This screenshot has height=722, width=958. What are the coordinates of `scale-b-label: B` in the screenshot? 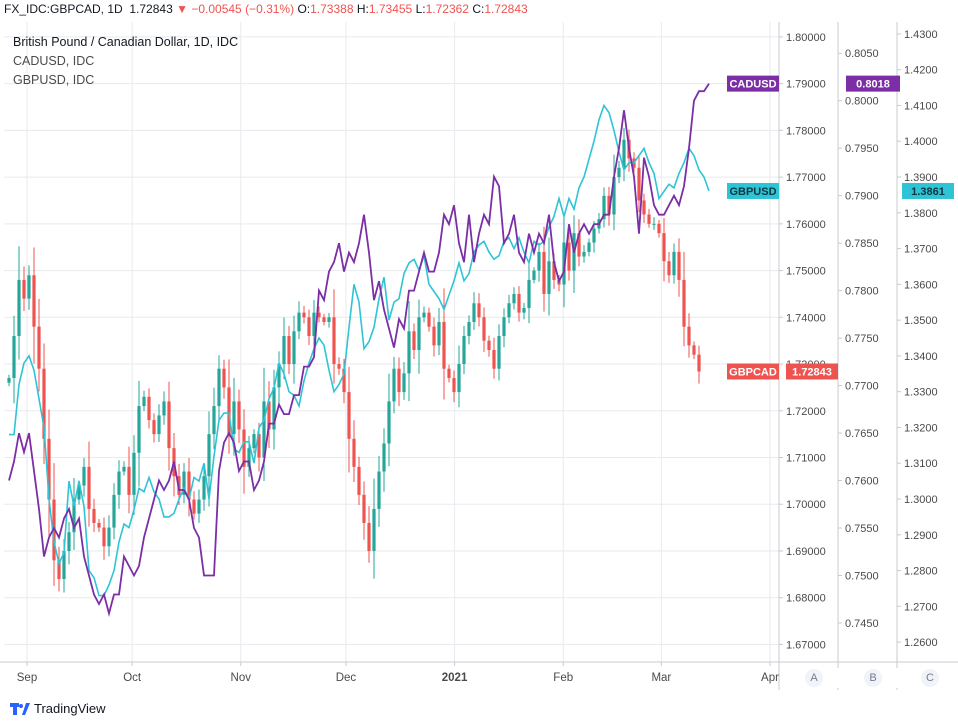 It's located at (873, 678).